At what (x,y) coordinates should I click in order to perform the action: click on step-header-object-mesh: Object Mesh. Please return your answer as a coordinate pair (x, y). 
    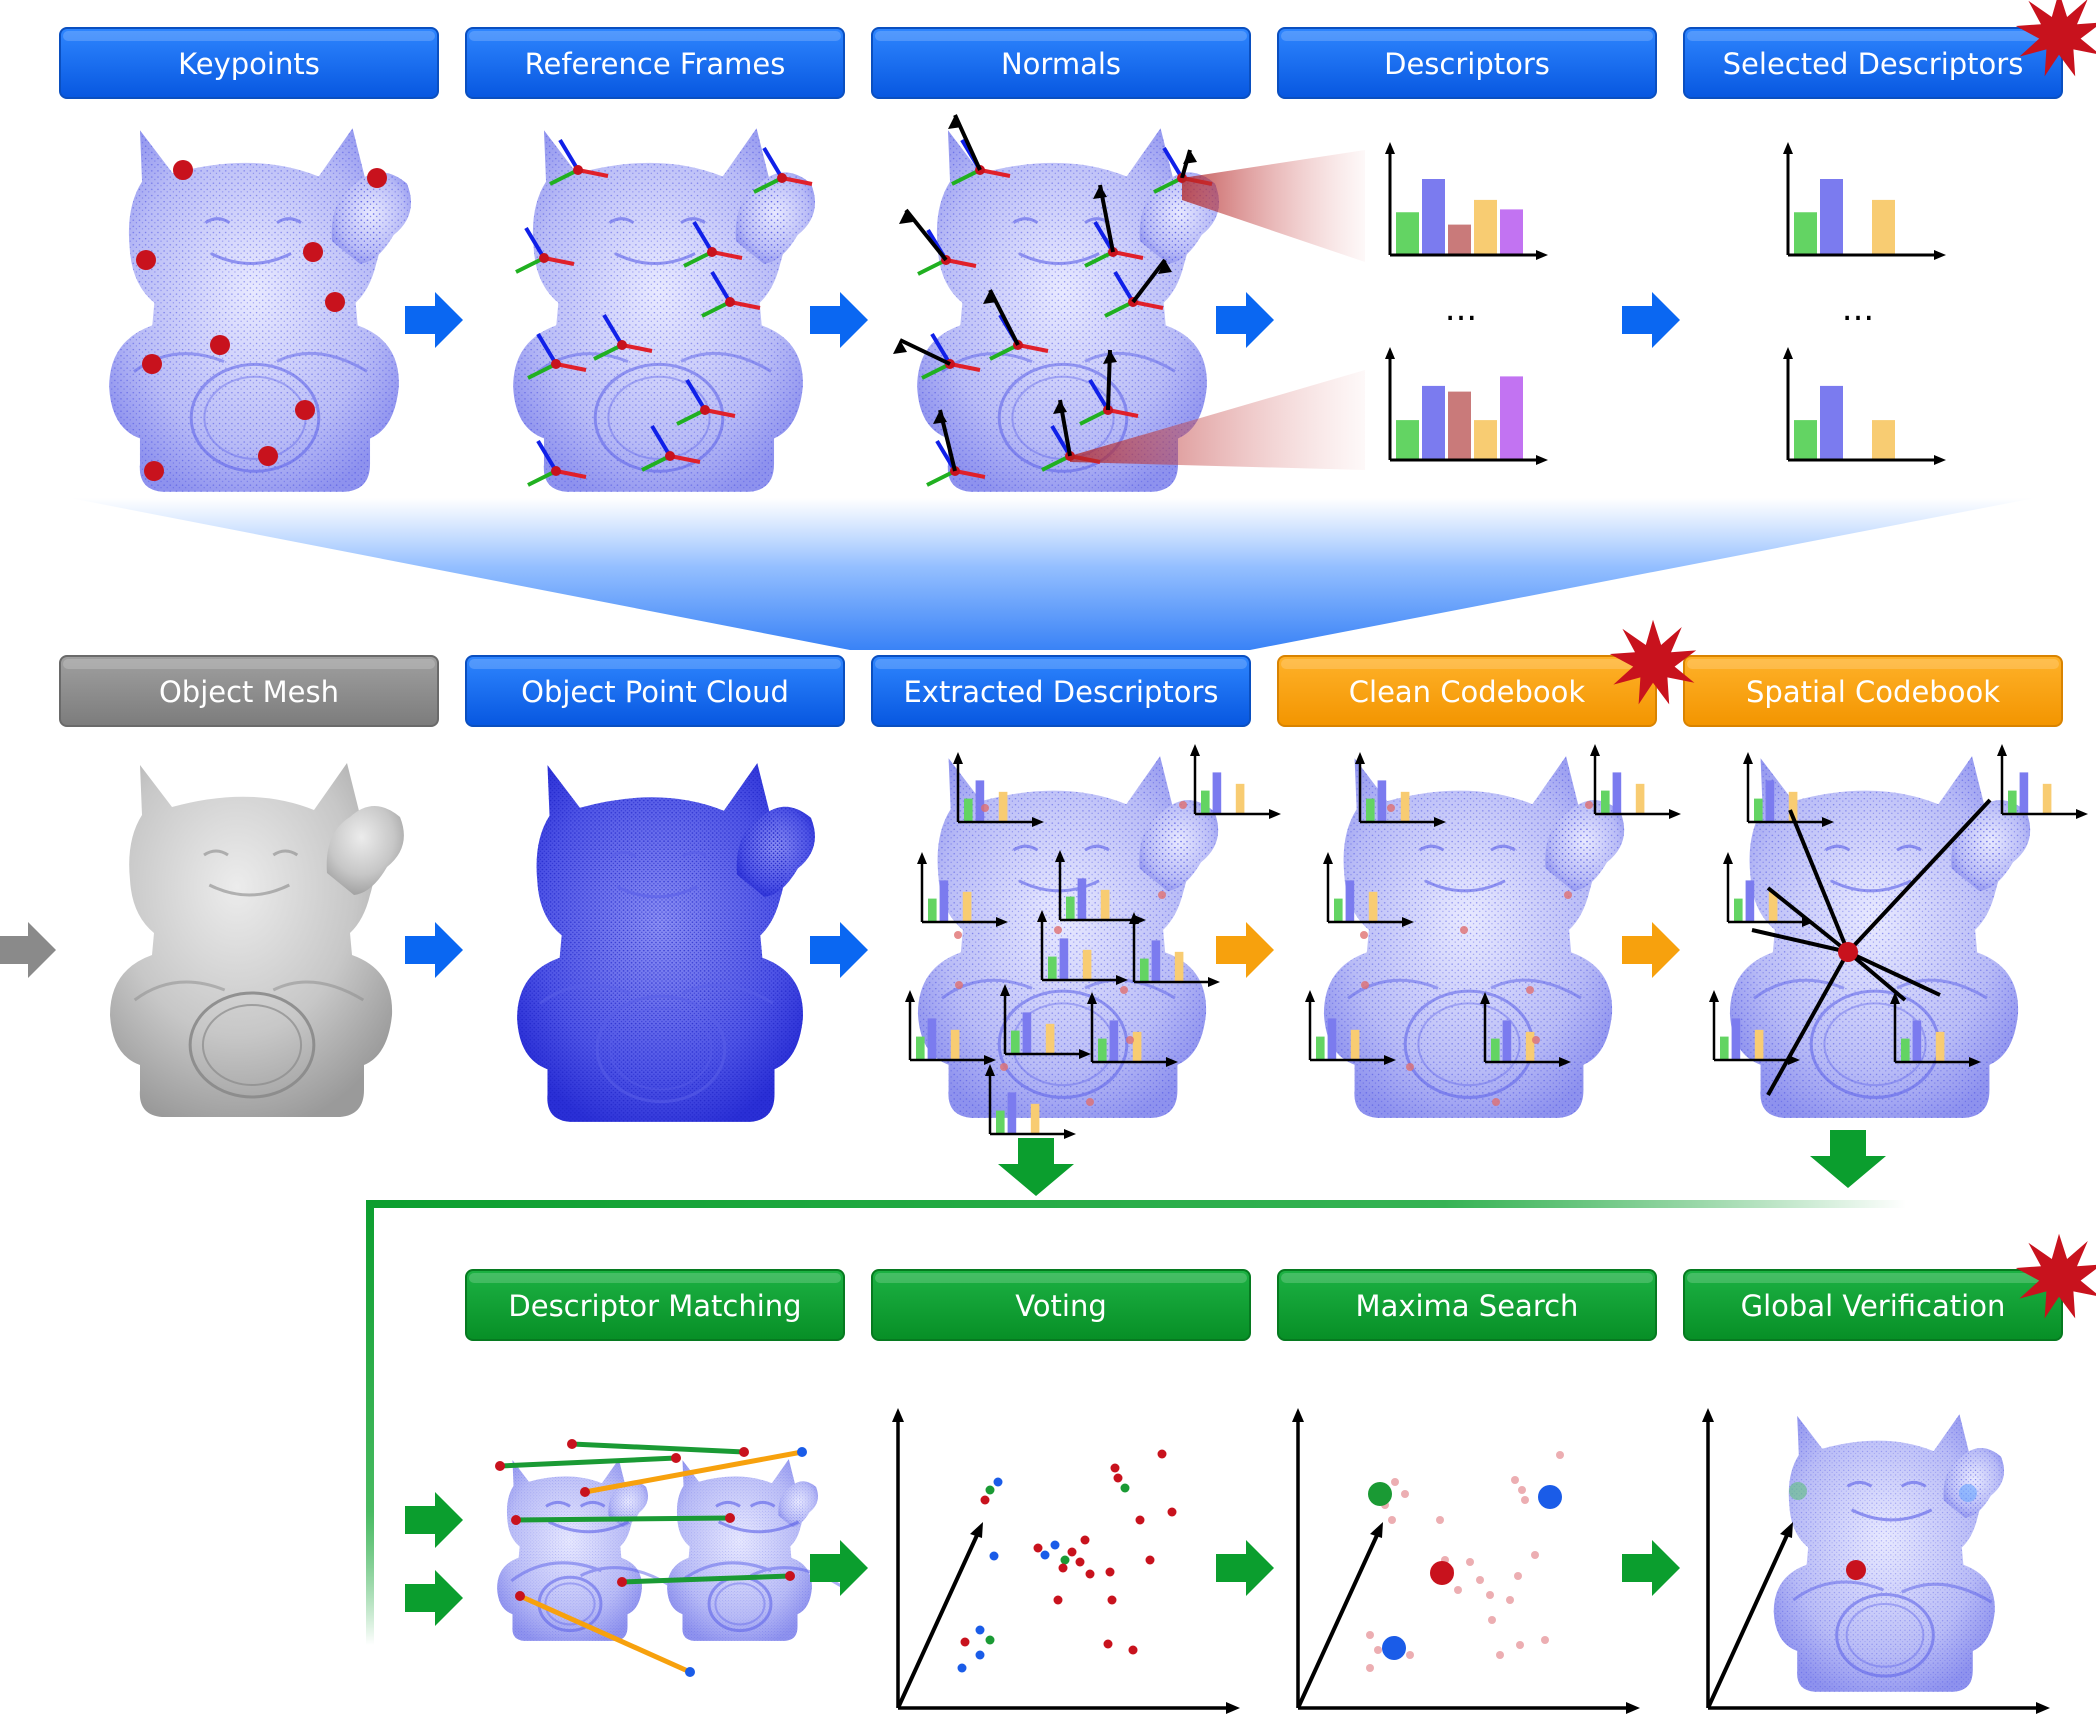
    Looking at the image, I should click on (249, 691).